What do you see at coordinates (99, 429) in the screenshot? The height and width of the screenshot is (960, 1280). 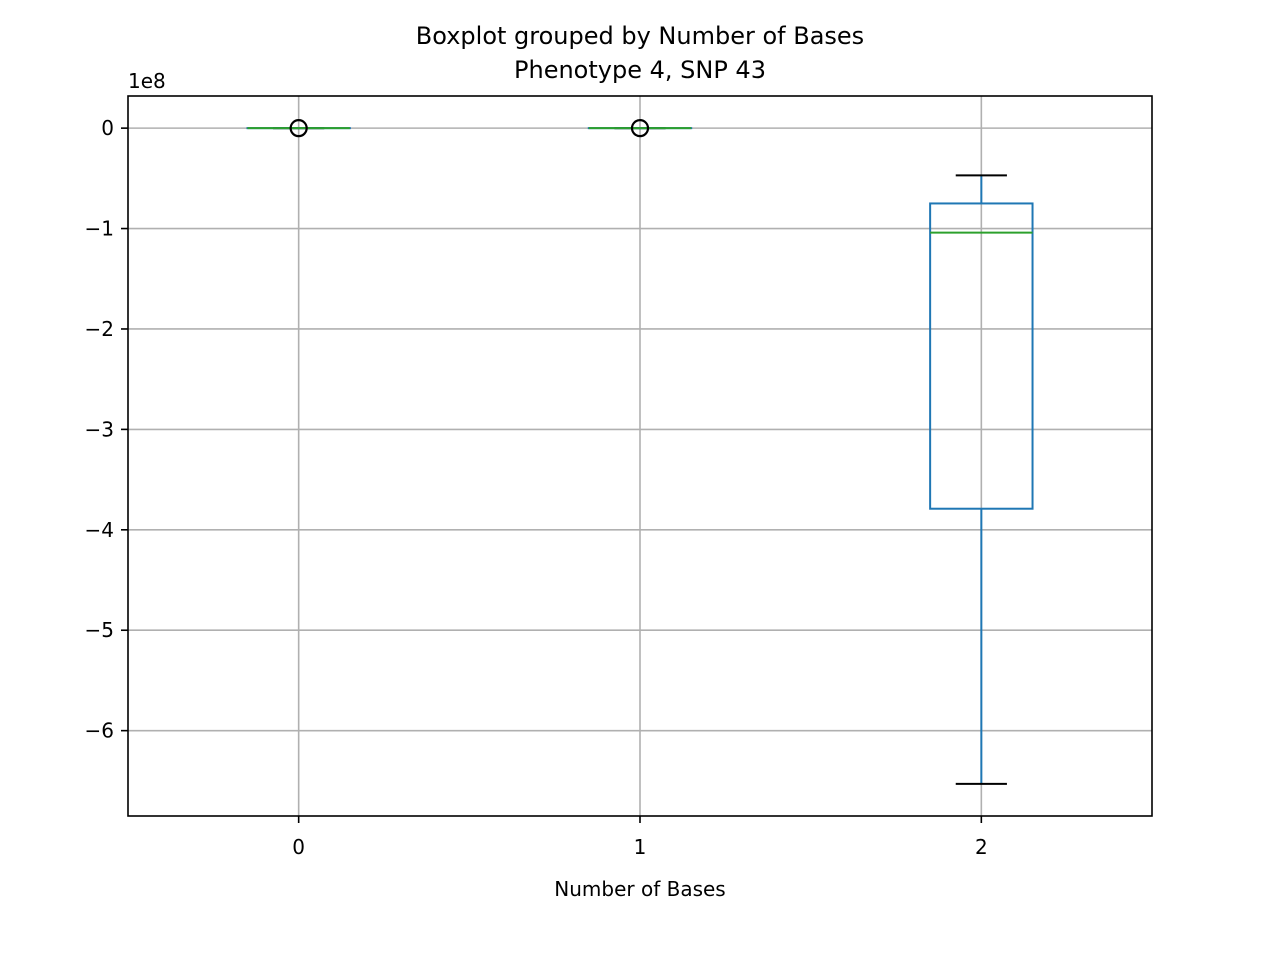 I see `y-tick-label: −3` at bounding box center [99, 429].